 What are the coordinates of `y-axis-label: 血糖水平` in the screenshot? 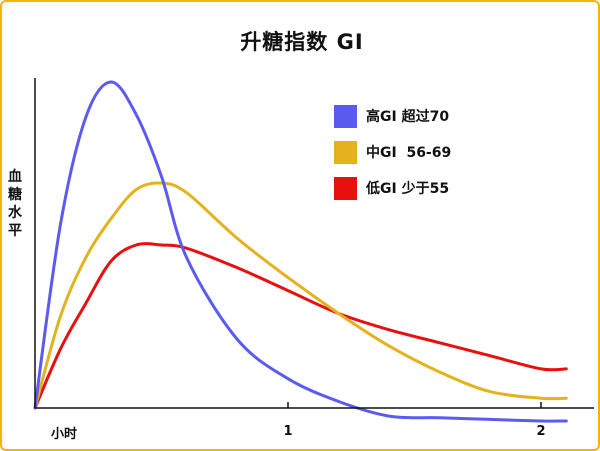 It's located at (15, 204).